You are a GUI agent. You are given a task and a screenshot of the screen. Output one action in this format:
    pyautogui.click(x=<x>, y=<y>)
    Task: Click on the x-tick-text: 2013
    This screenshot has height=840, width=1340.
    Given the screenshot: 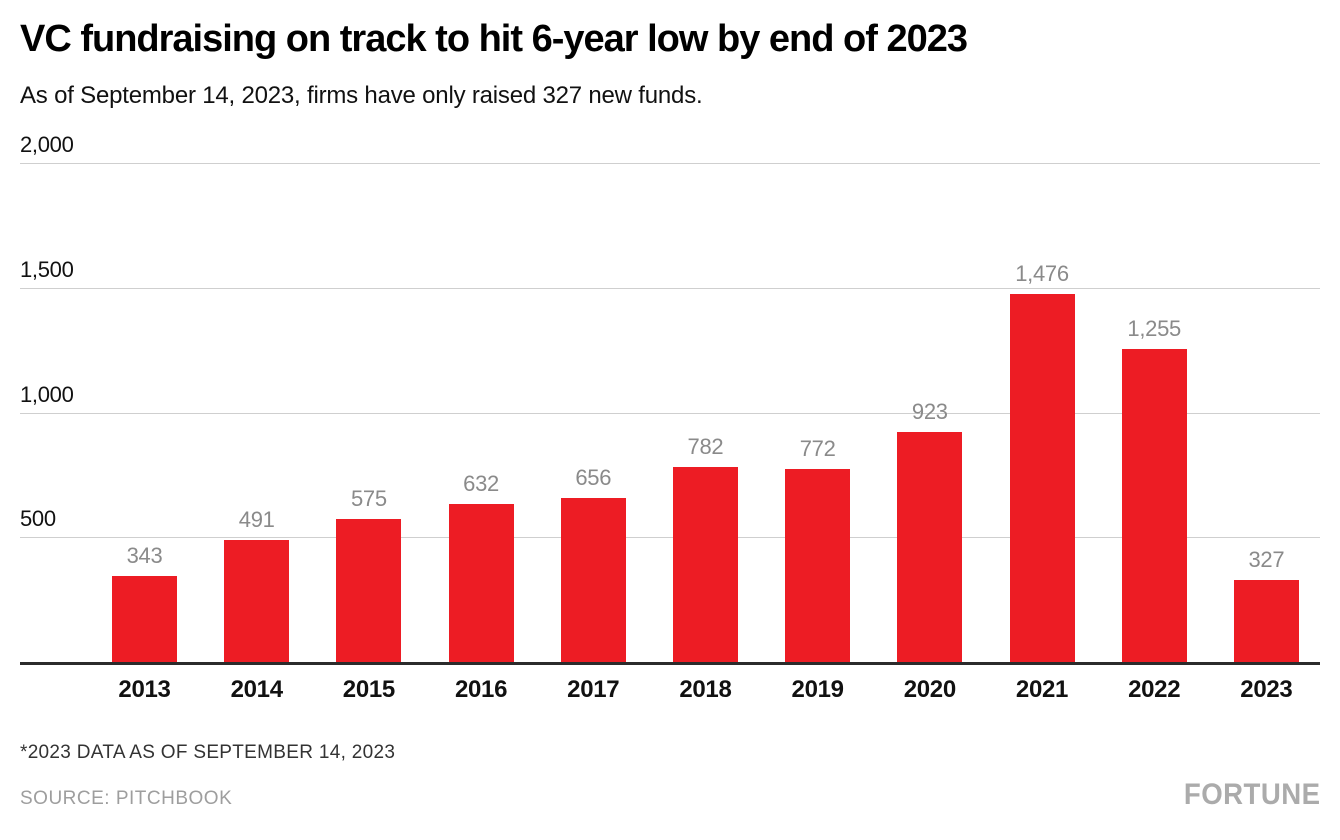 What is the action you would take?
    pyautogui.click(x=144, y=689)
    